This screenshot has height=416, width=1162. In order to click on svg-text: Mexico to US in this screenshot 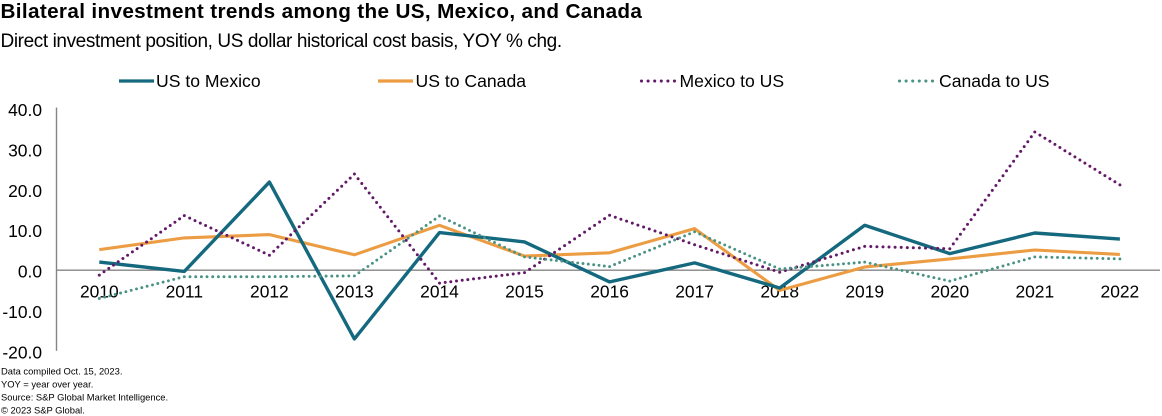, I will do `click(732, 81)`.